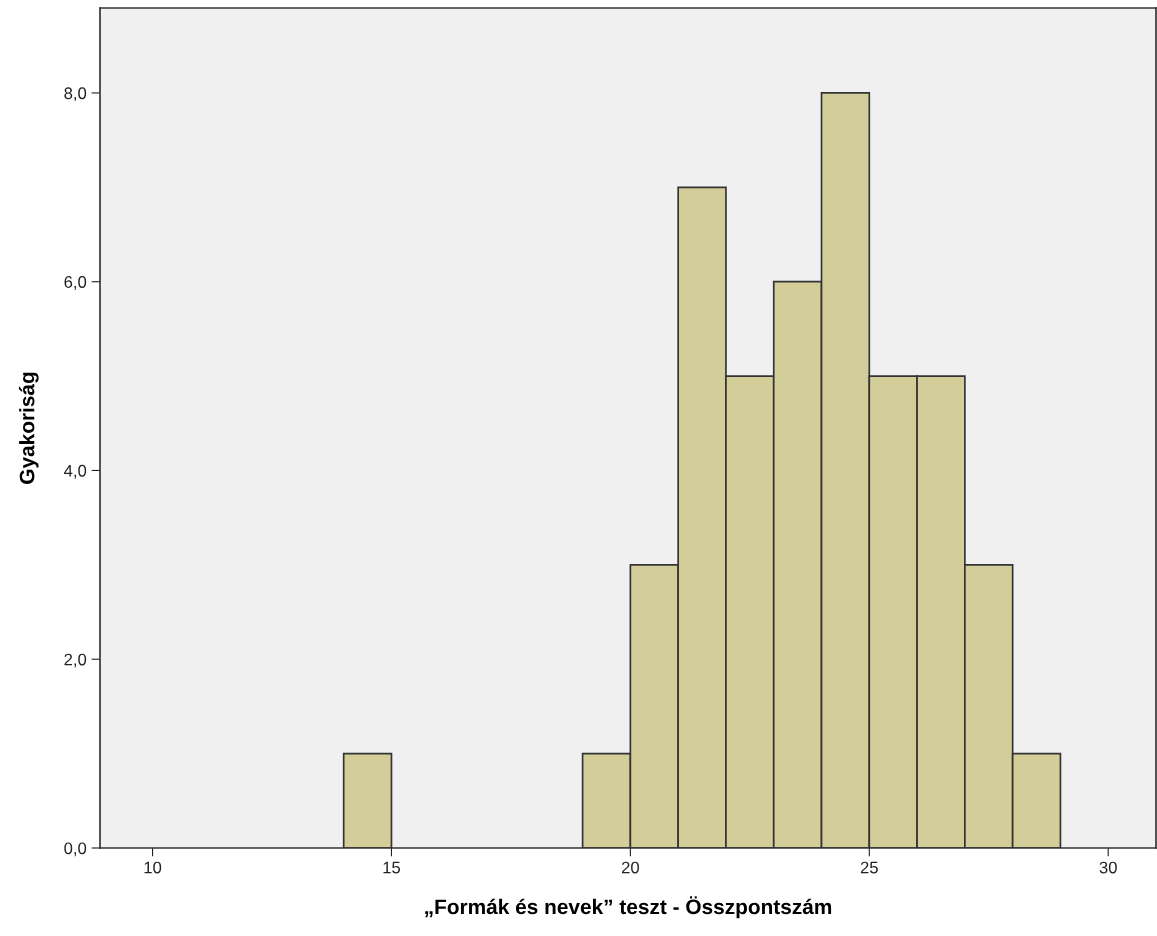 This screenshot has width=1157, height=936. What do you see at coordinates (1108, 867) in the screenshot?
I see `x-tick-label: 30` at bounding box center [1108, 867].